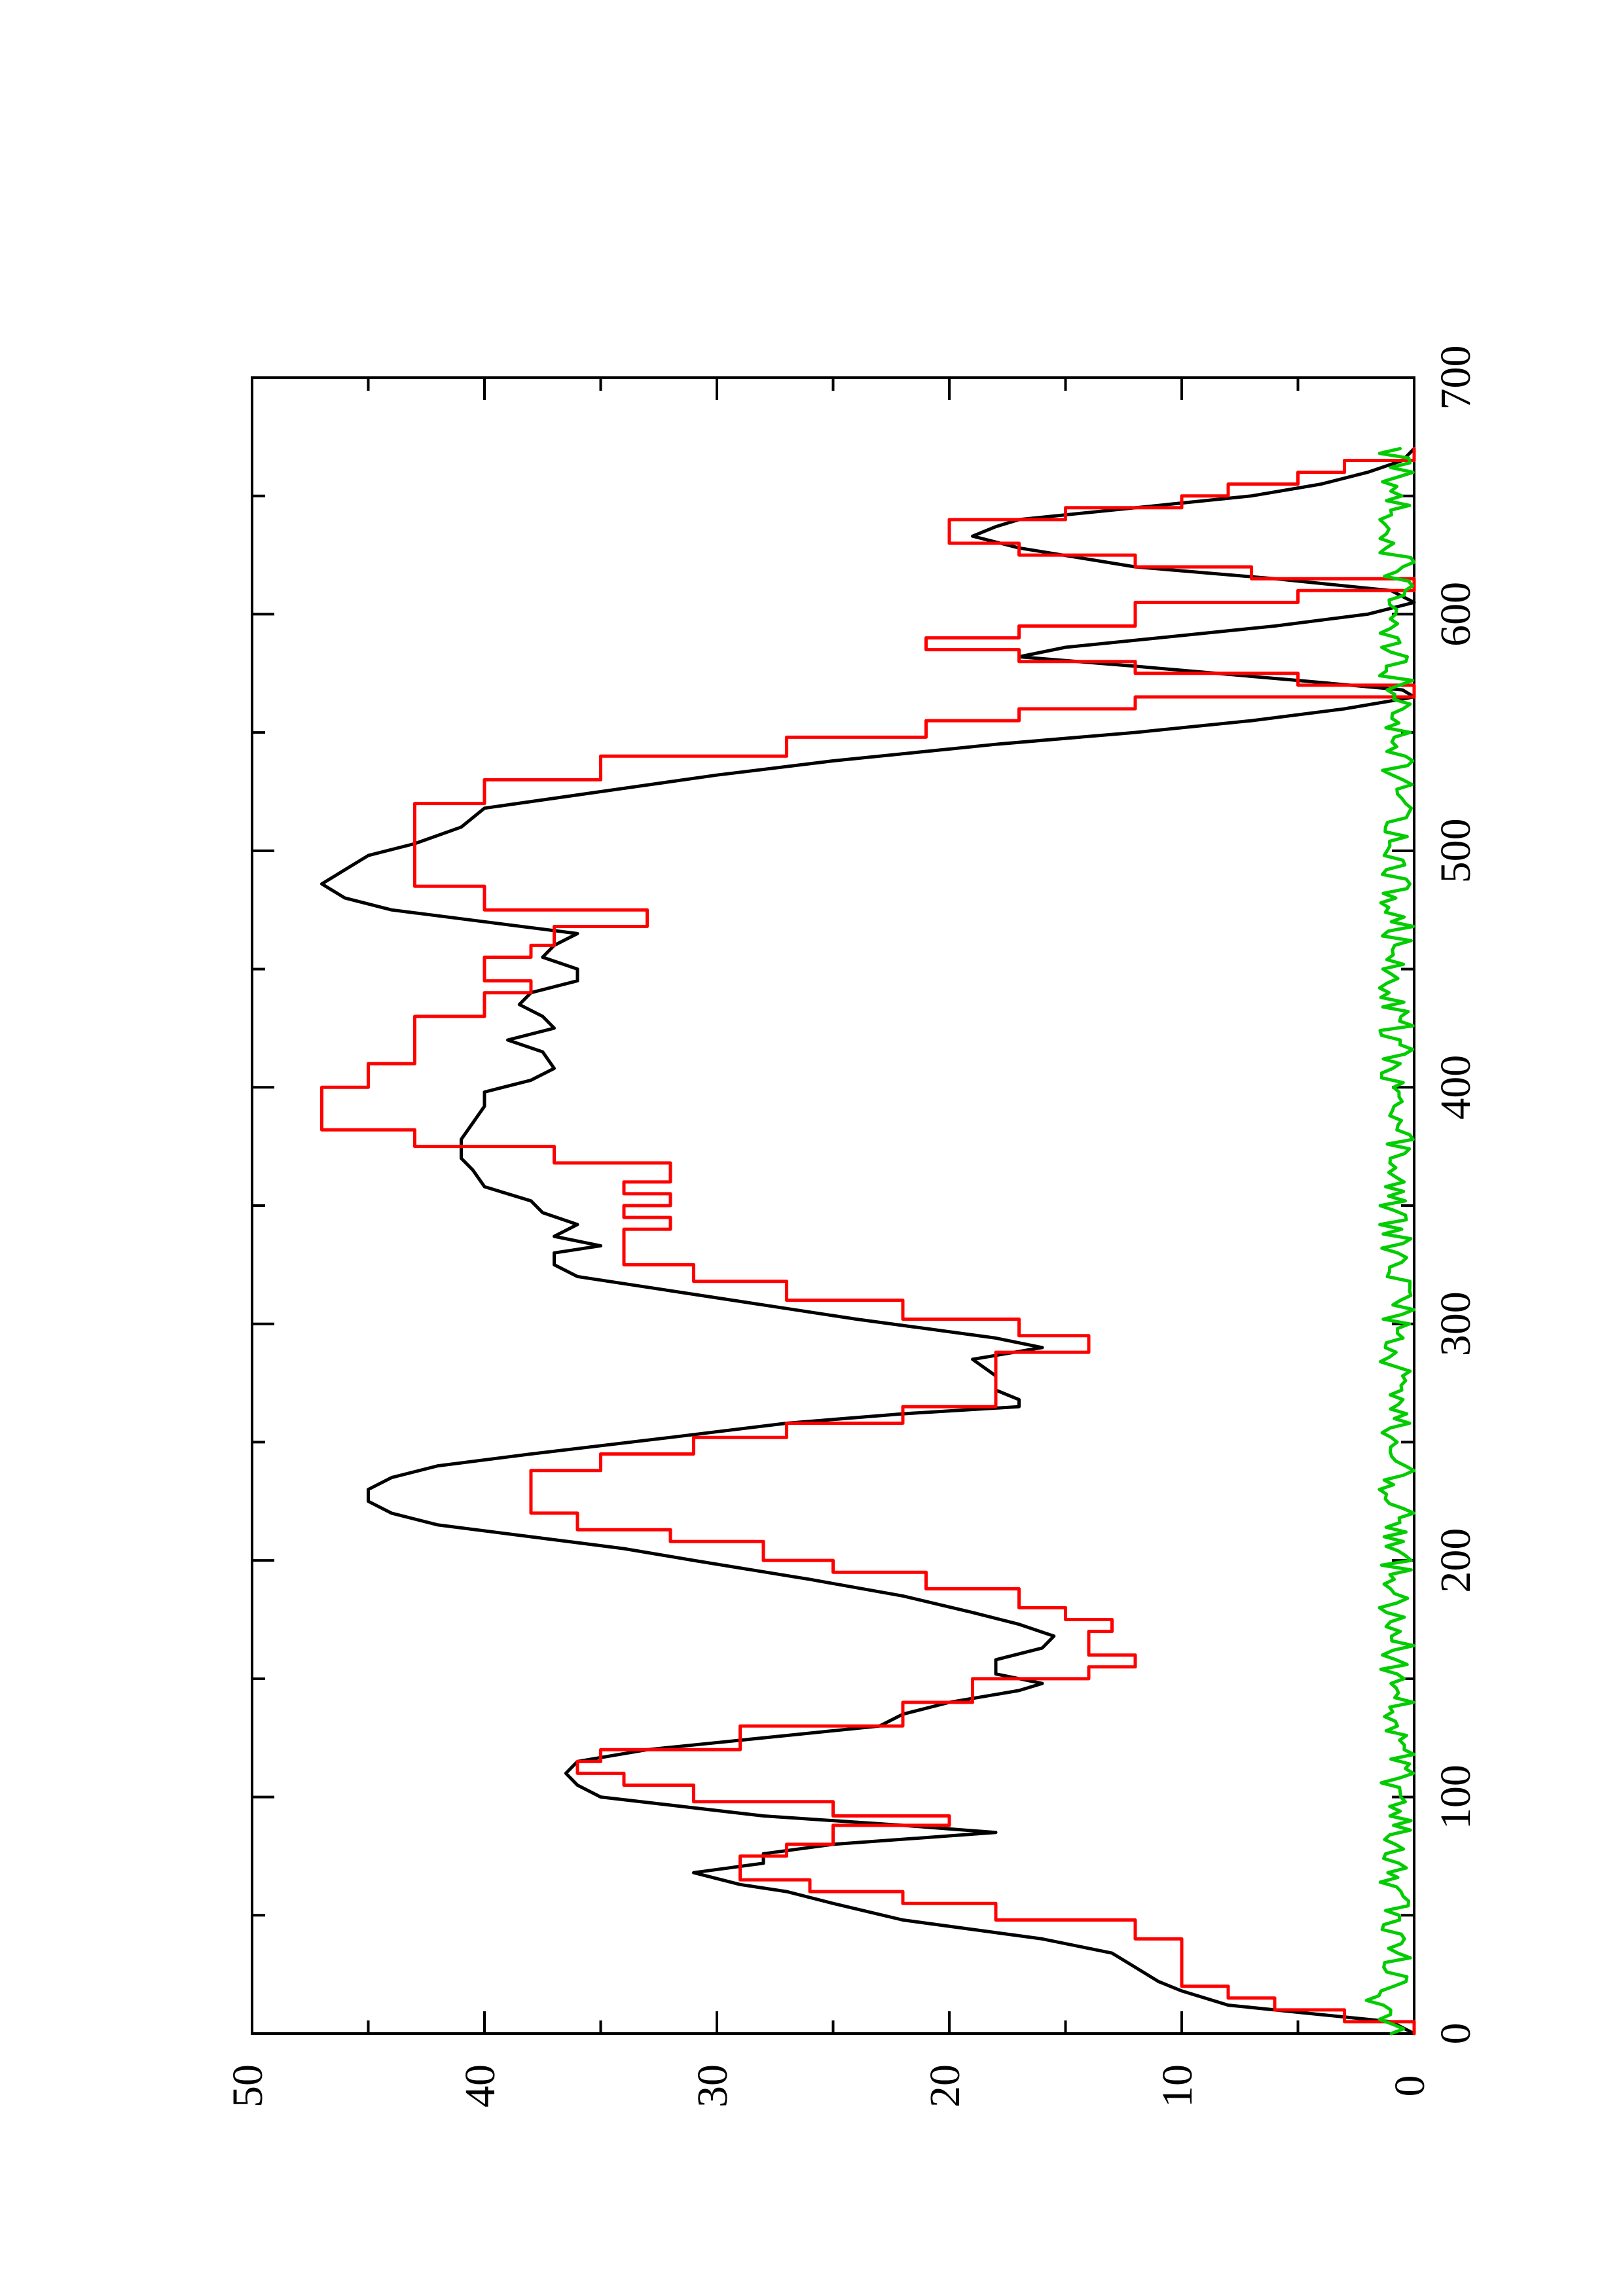 The height and width of the screenshot is (2296, 1623). Describe the element at coordinates (1456, 2034) in the screenshot. I see `x-tick-label: 0` at that location.